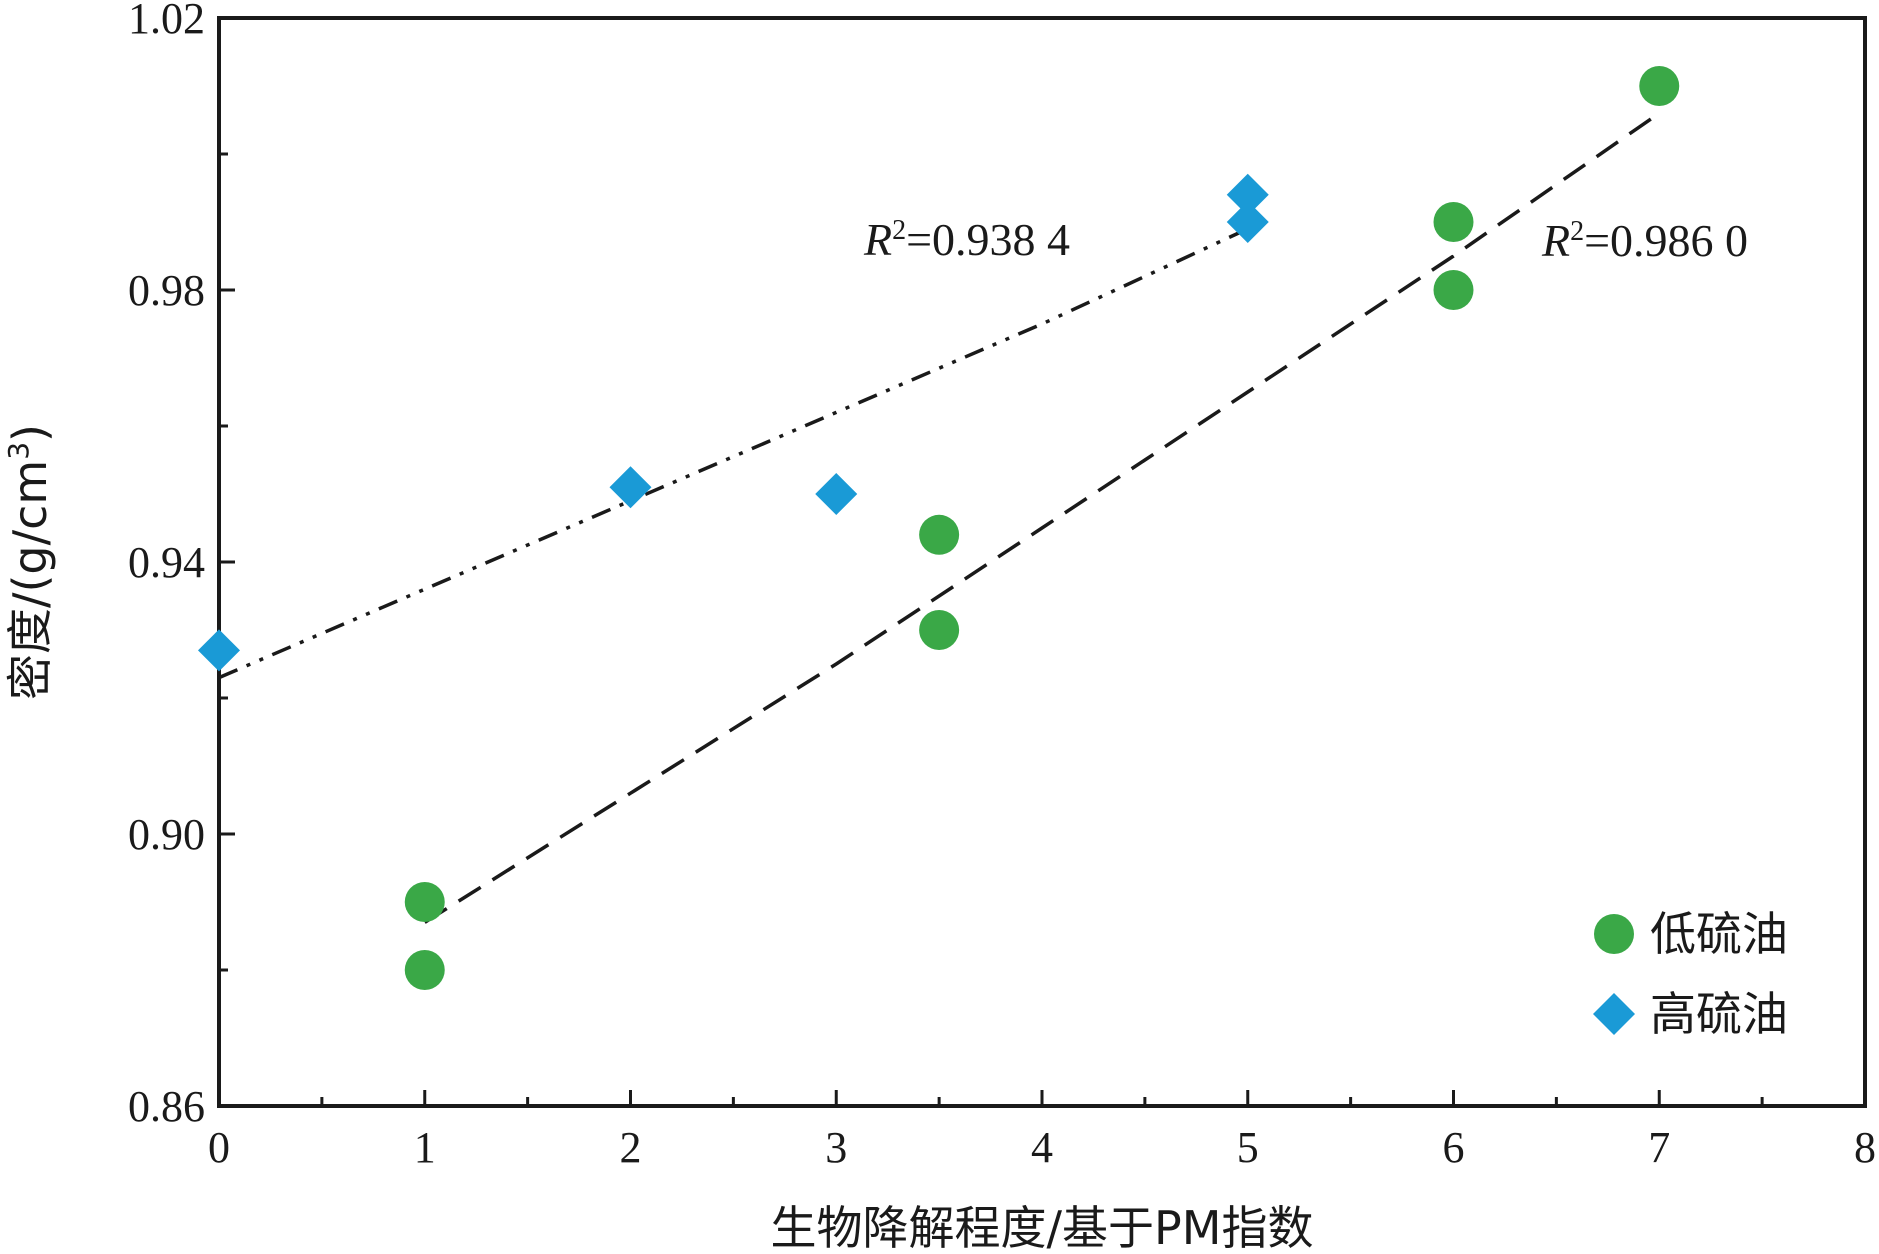 The image size is (1879, 1254). I want to click on y-axis-title: 密度/(g/cm3), so click(29, 562).